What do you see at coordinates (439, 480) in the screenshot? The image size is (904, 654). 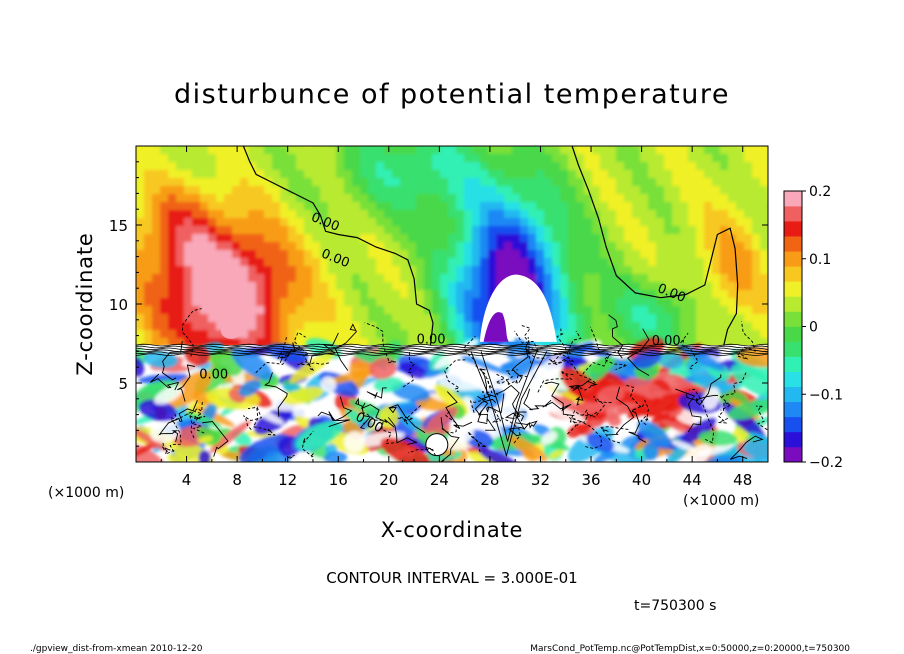 I see `x-tick-label: 24` at bounding box center [439, 480].